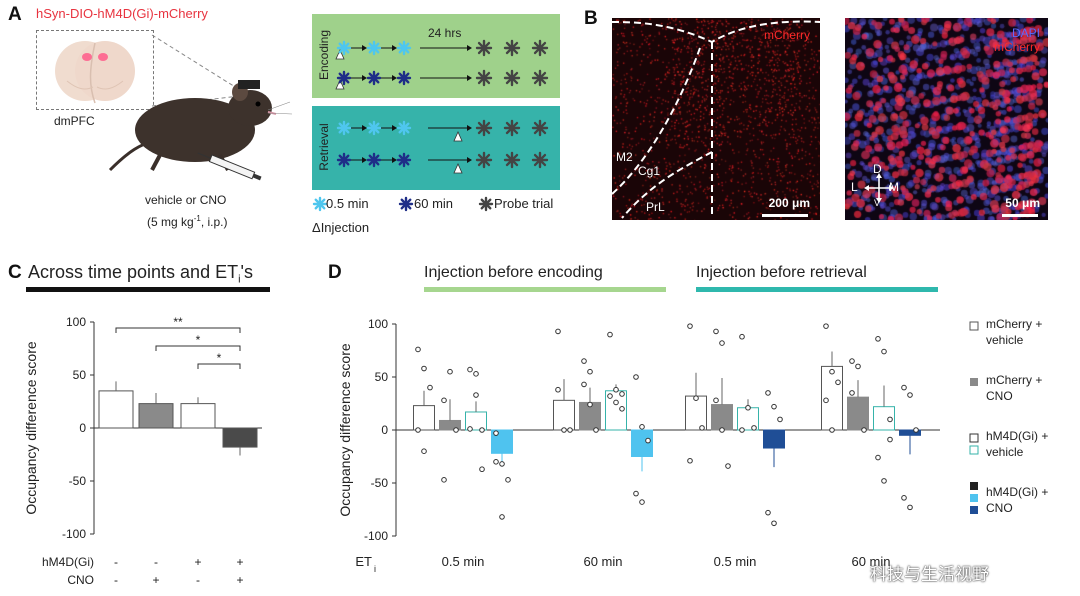 The image size is (1080, 596). Describe the element at coordinates (786, 35) in the screenshot. I see `mcherry-label: mCherry` at that location.